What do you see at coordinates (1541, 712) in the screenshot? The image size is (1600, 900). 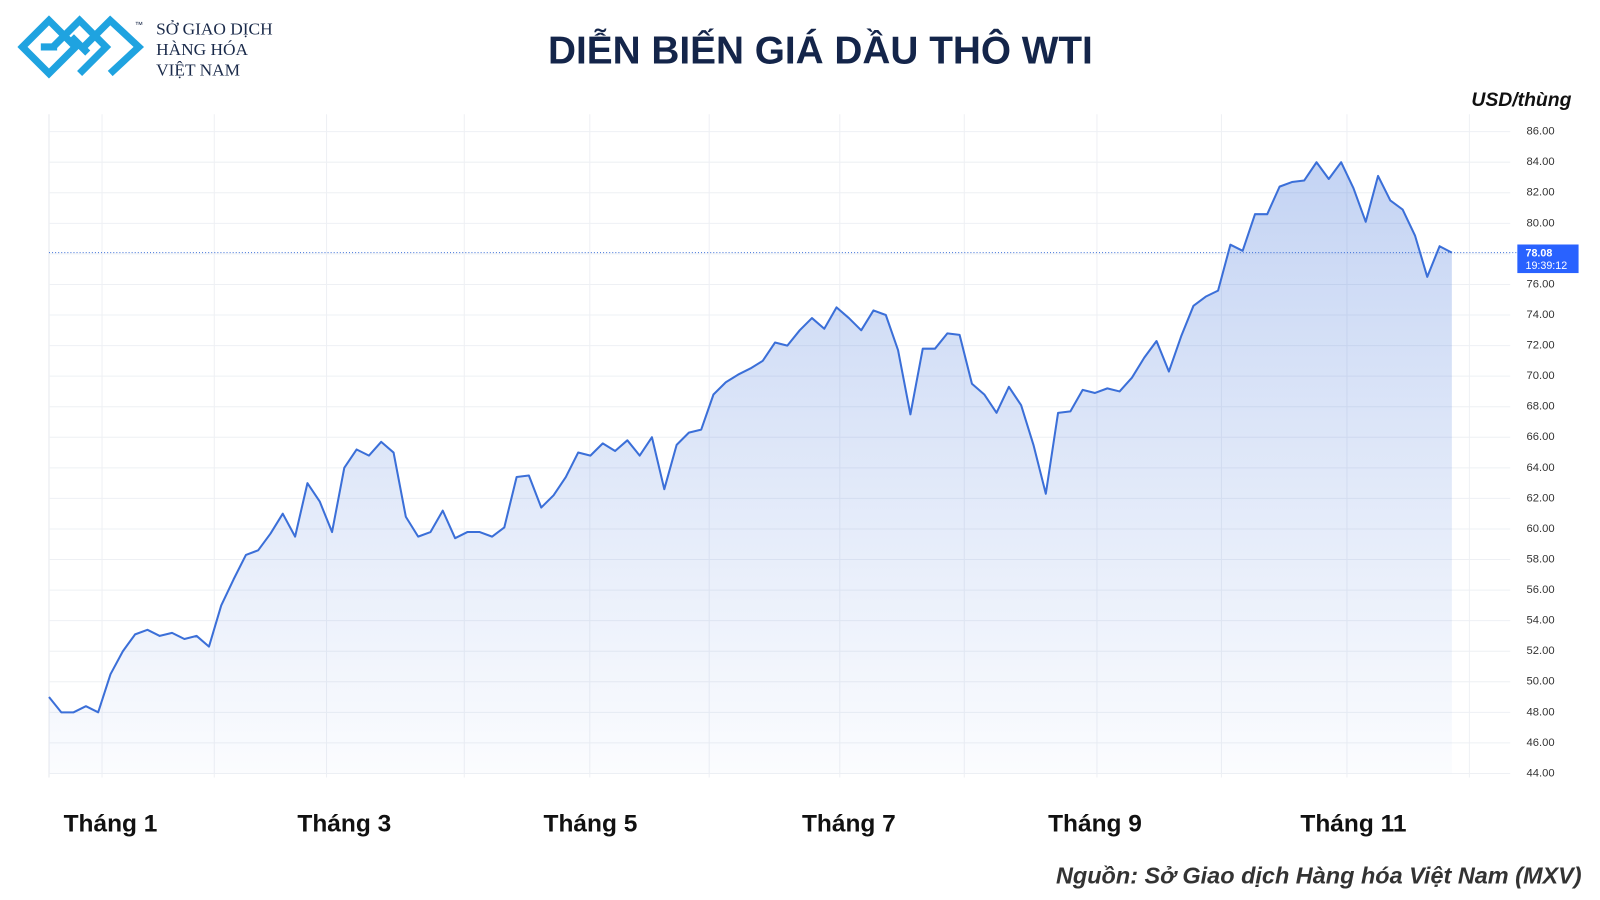 I see `y-tick-label: 48.00` at bounding box center [1541, 712].